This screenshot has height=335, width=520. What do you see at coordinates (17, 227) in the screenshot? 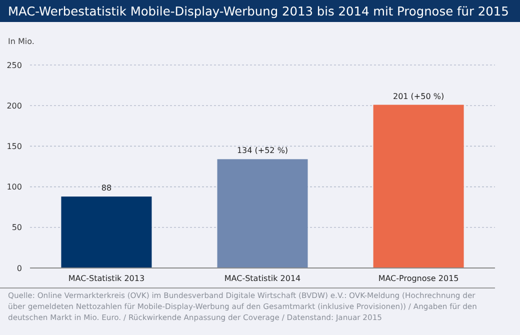
I see `y-tick-label: 50` at bounding box center [17, 227].